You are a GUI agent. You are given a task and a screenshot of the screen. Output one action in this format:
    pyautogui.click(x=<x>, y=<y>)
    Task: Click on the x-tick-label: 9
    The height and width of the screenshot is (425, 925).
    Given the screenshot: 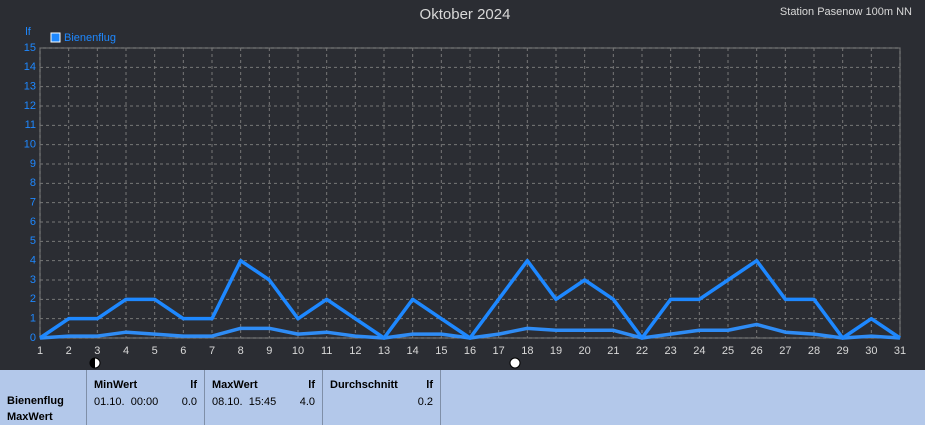 What is the action you would take?
    pyautogui.click(x=269, y=351)
    